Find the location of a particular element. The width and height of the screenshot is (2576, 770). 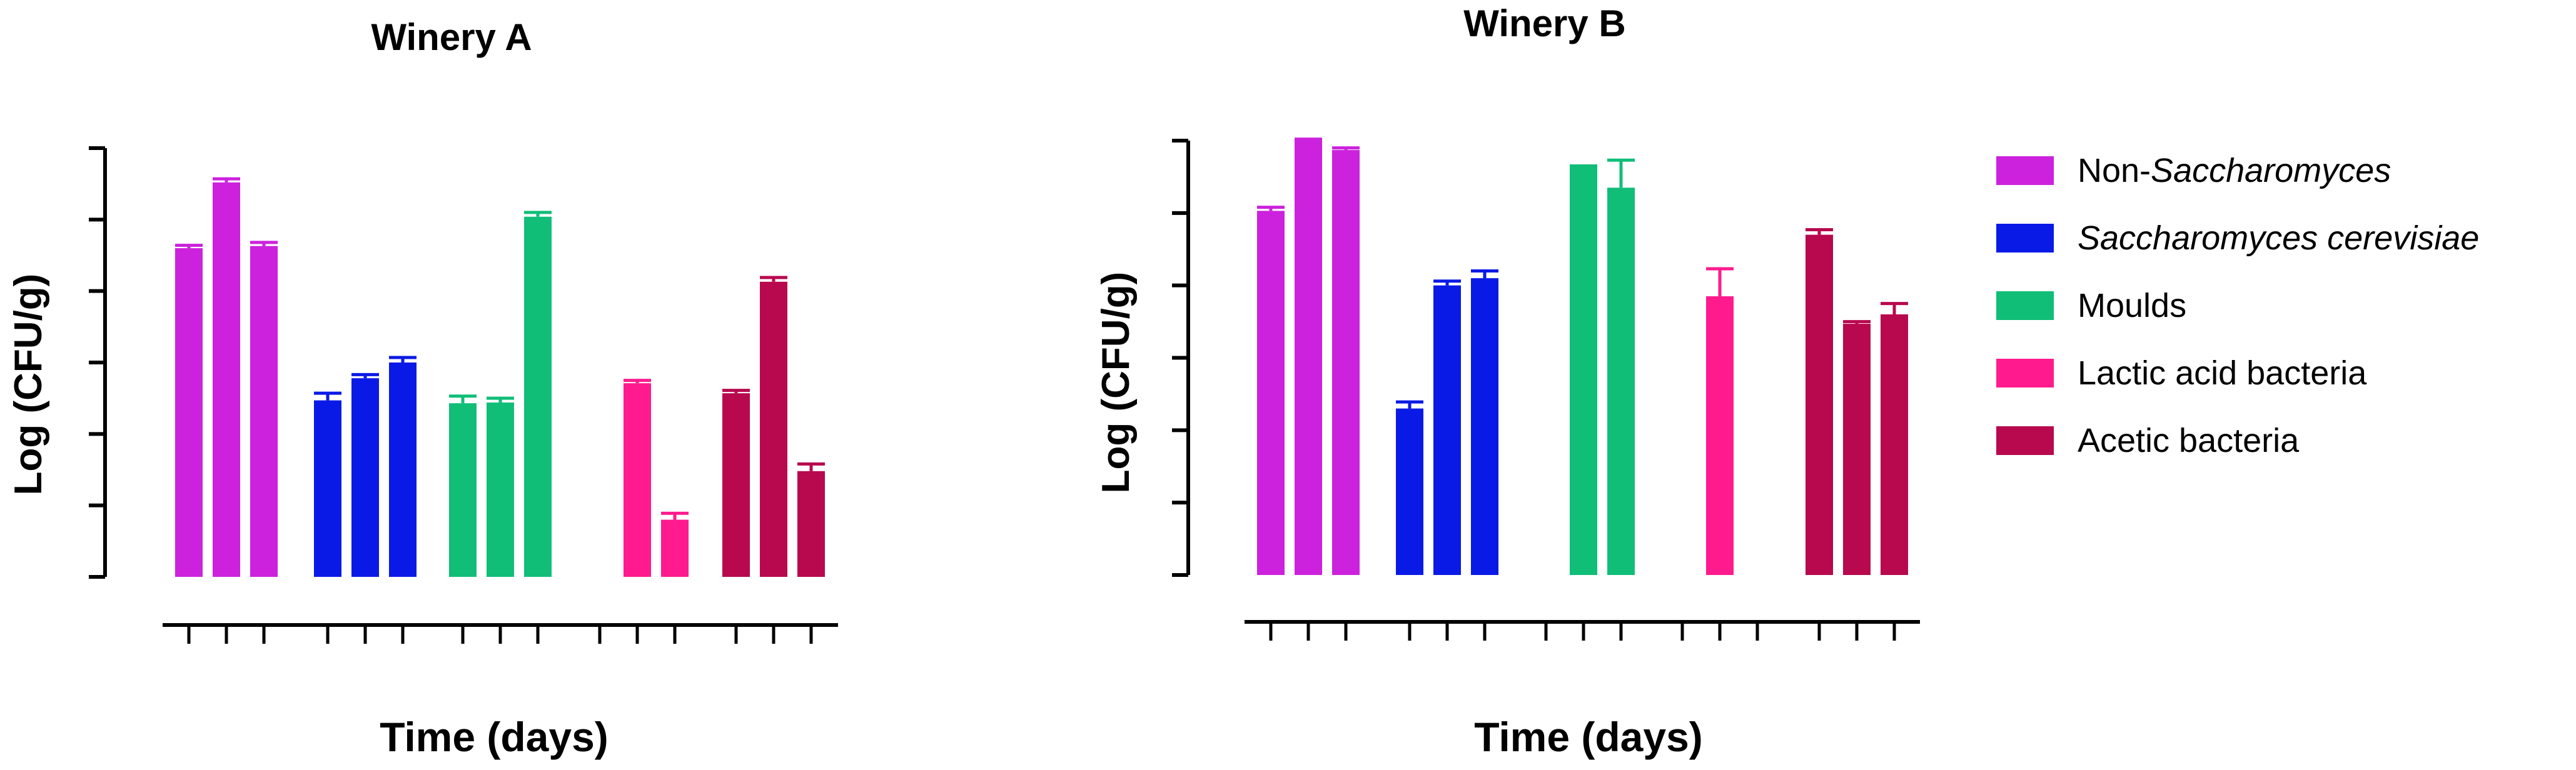

legend-label-lactic: Lactic acid bacteria is located at coordinates (2222, 373).